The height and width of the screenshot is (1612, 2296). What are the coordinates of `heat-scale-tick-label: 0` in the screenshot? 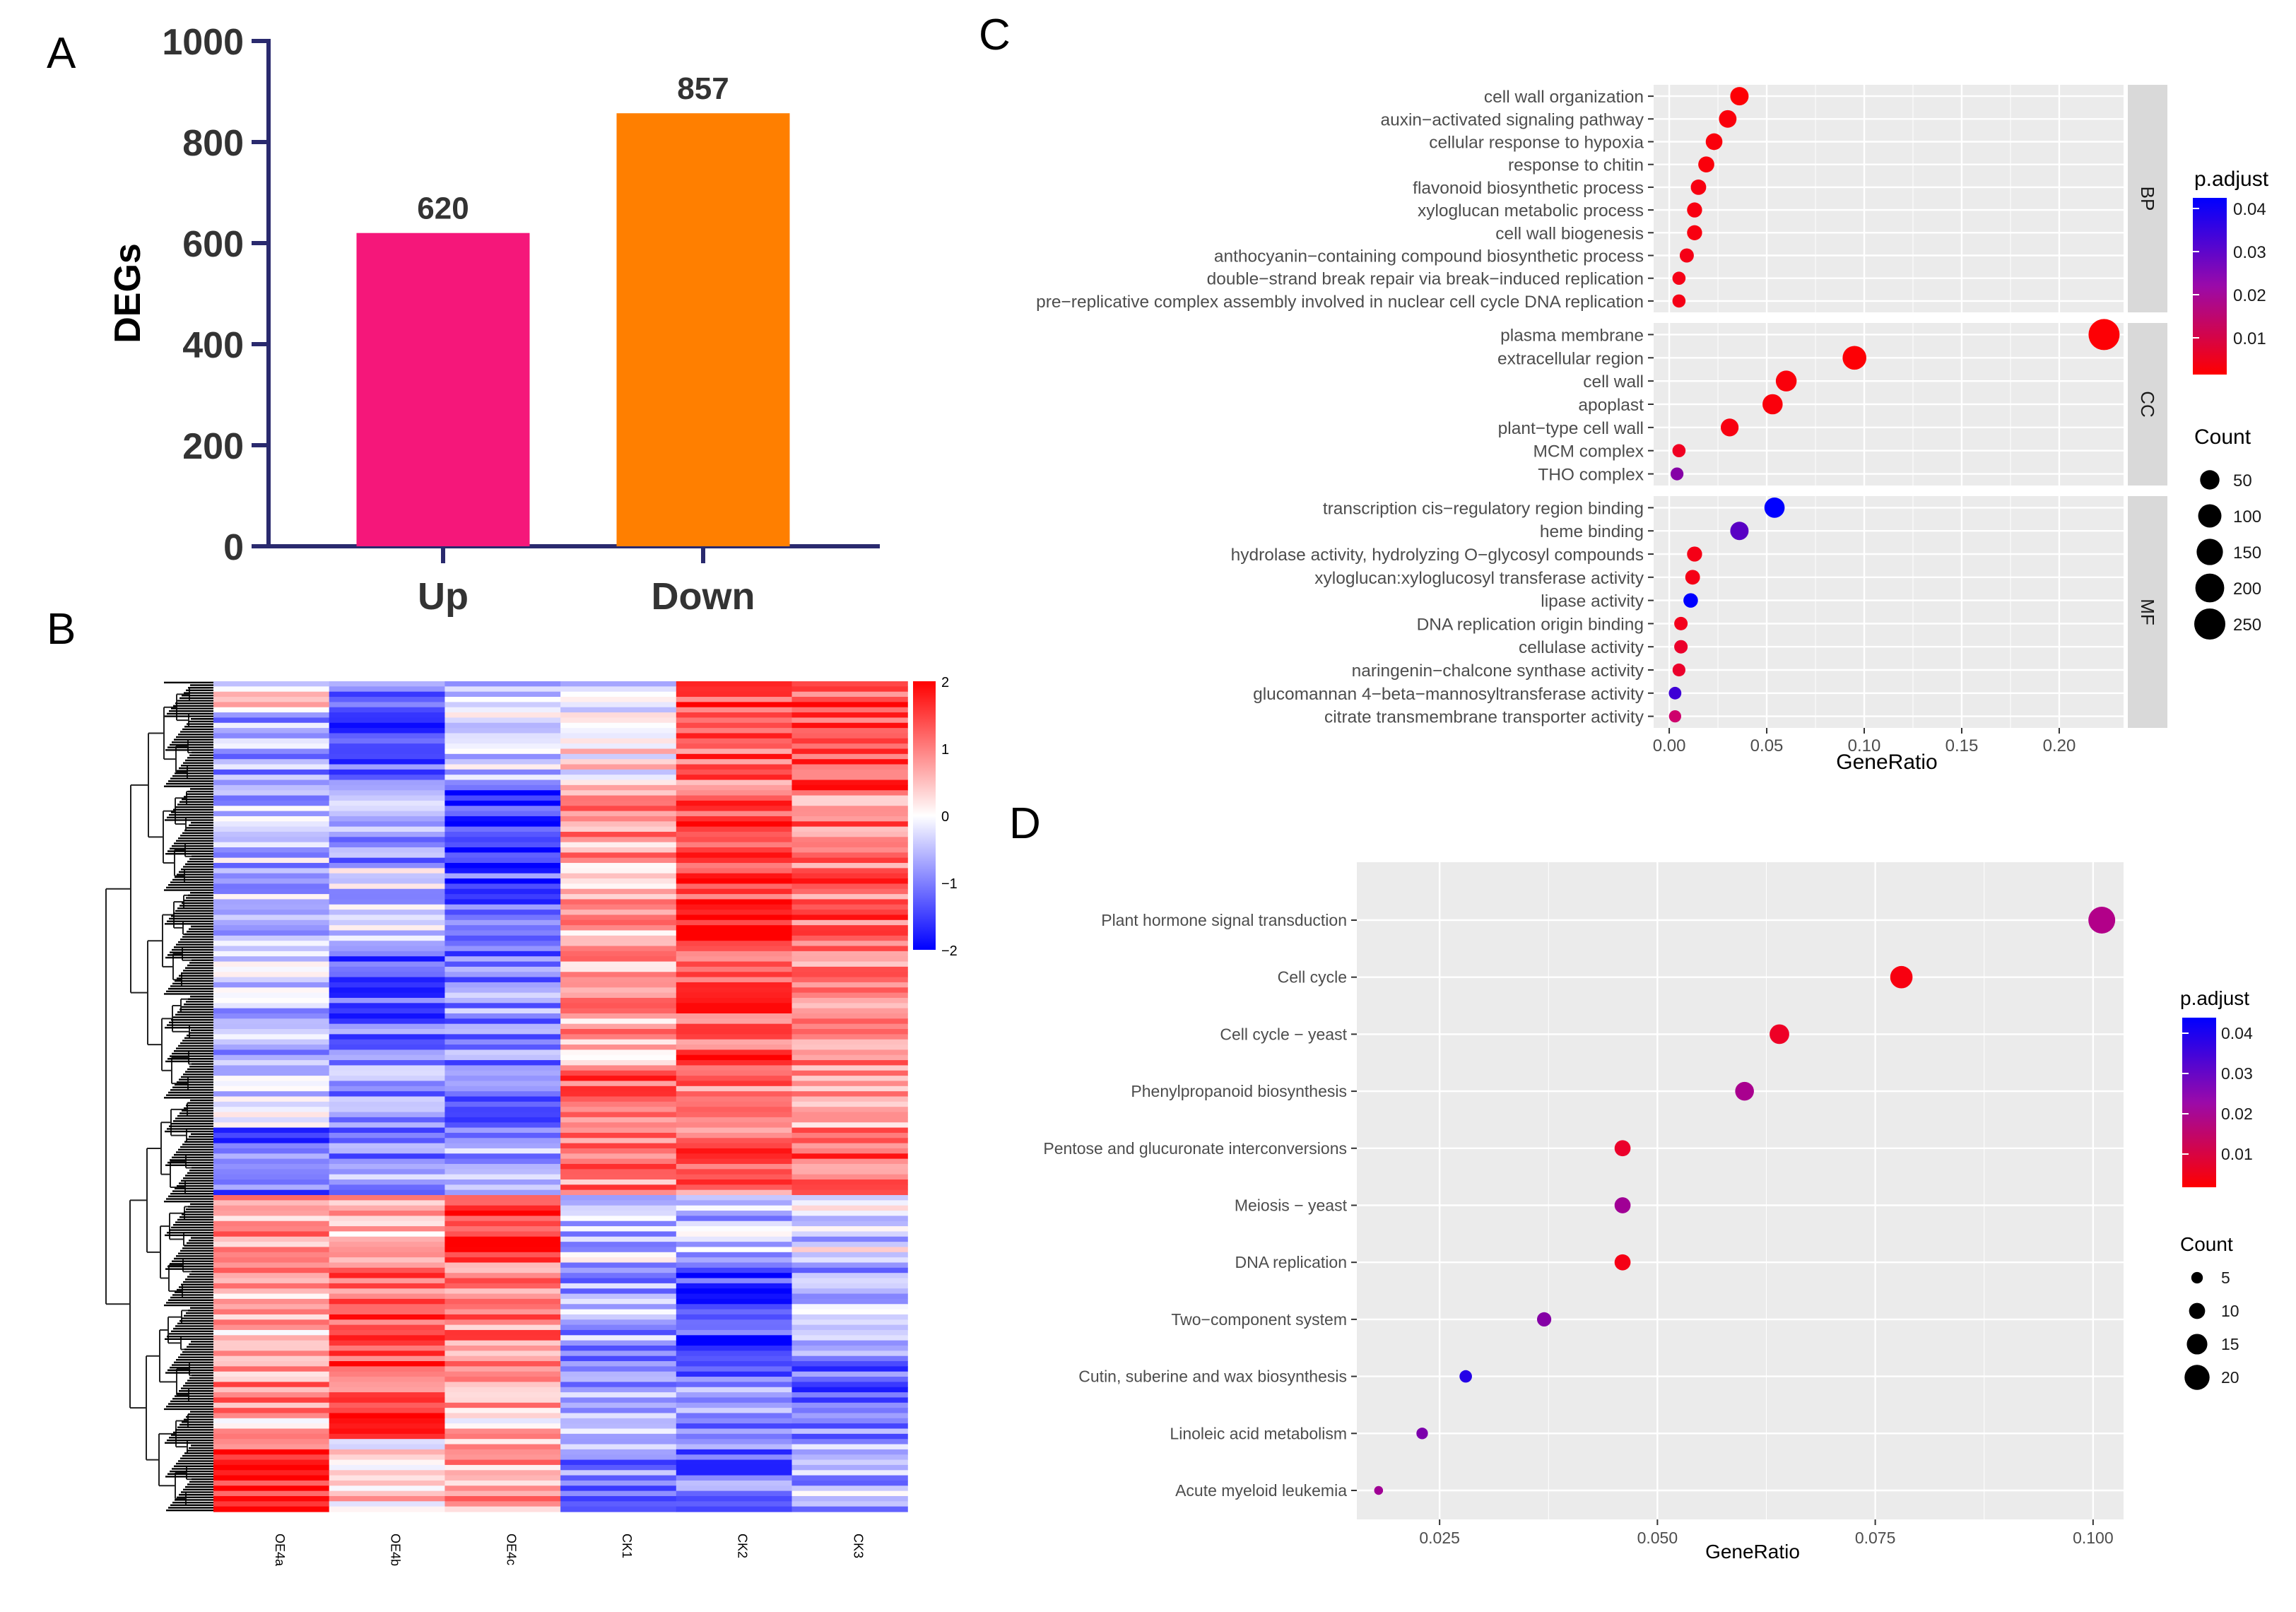 It's located at (945, 817).